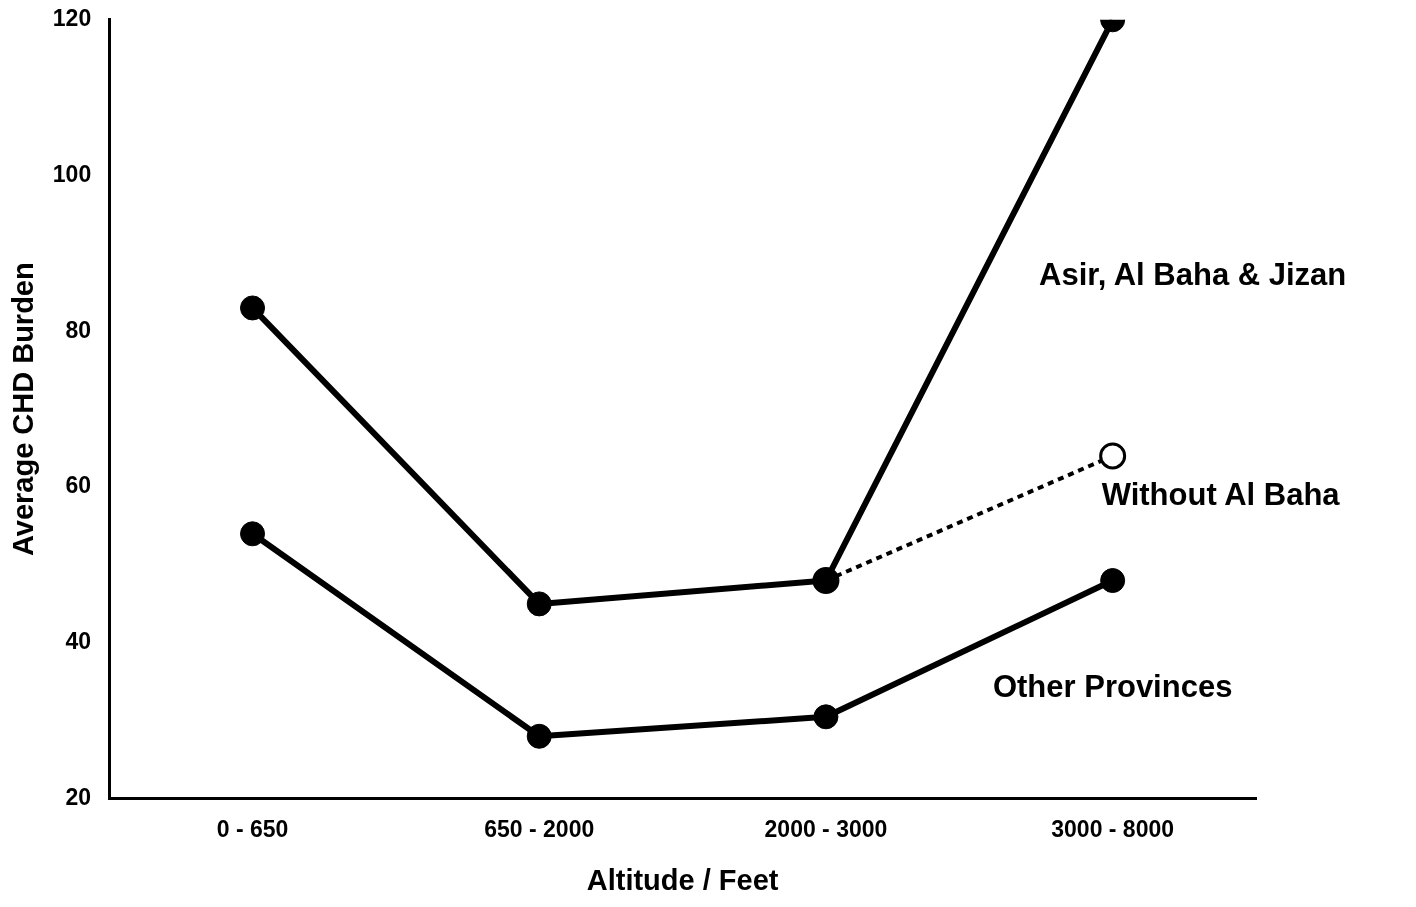  What do you see at coordinates (72, 18) in the screenshot?
I see `y-tick-label: 120` at bounding box center [72, 18].